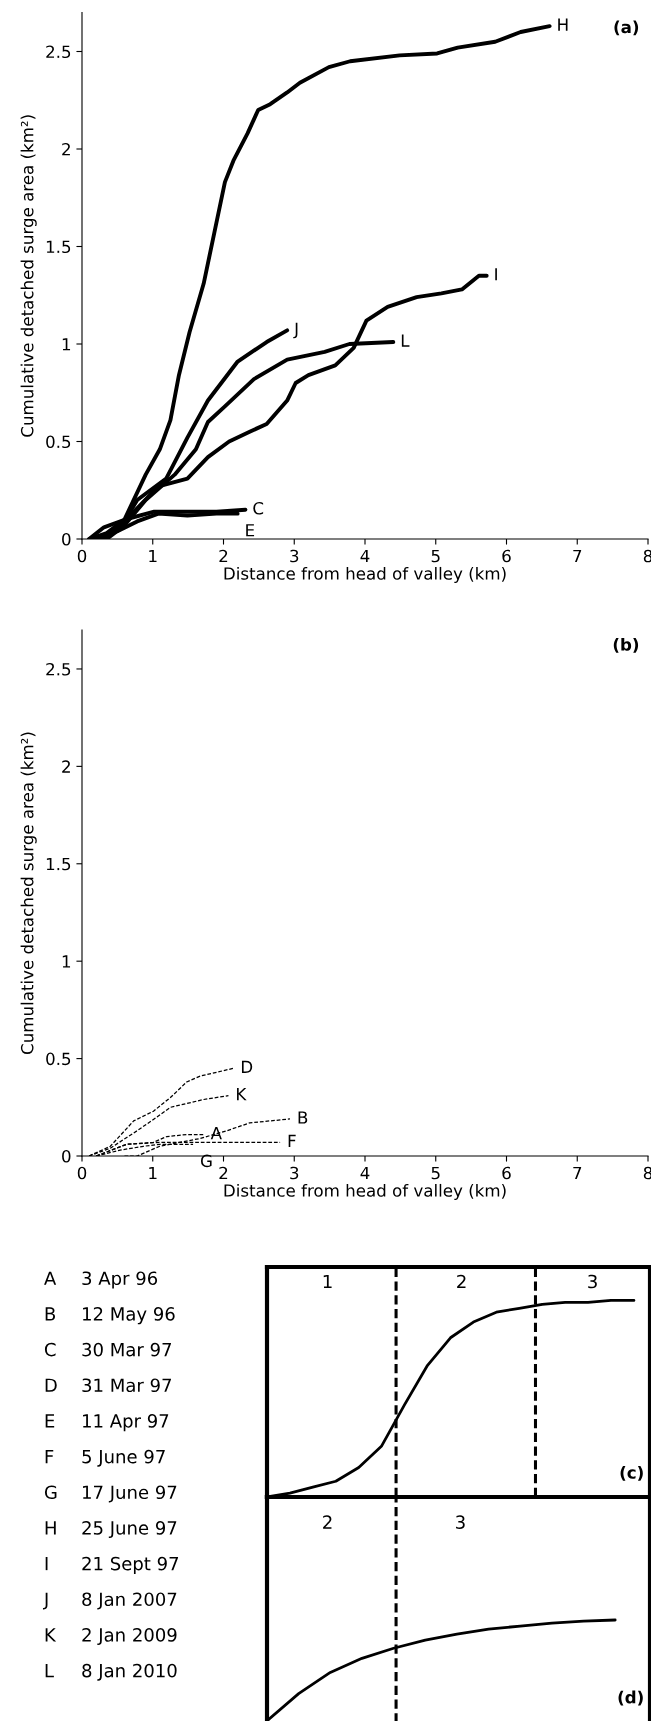 The height and width of the screenshot is (1721, 651). Describe the element at coordinates (108, 1385) in the screenshot. I see `text: D 31 Mar 97` at that location.